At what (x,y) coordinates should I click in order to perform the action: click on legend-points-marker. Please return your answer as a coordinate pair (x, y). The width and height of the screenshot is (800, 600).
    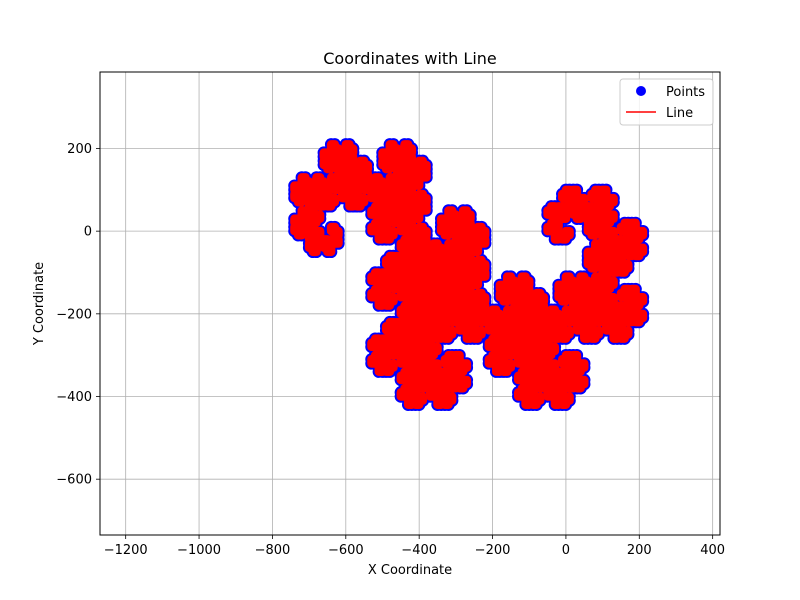
    Looking at the image, I should click on (641, 91).